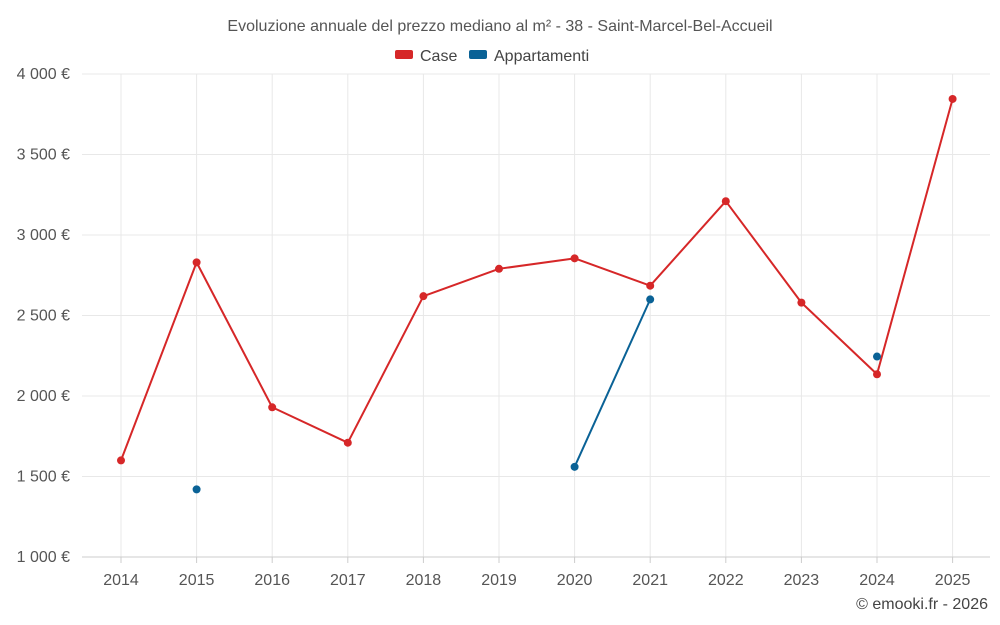 Image resolution: width=1000 pixels, height=625 pixels. Describe the element at coordinates (43, 477) in the screenshot. I see `y-tick-label: 1 500 €` at that location.